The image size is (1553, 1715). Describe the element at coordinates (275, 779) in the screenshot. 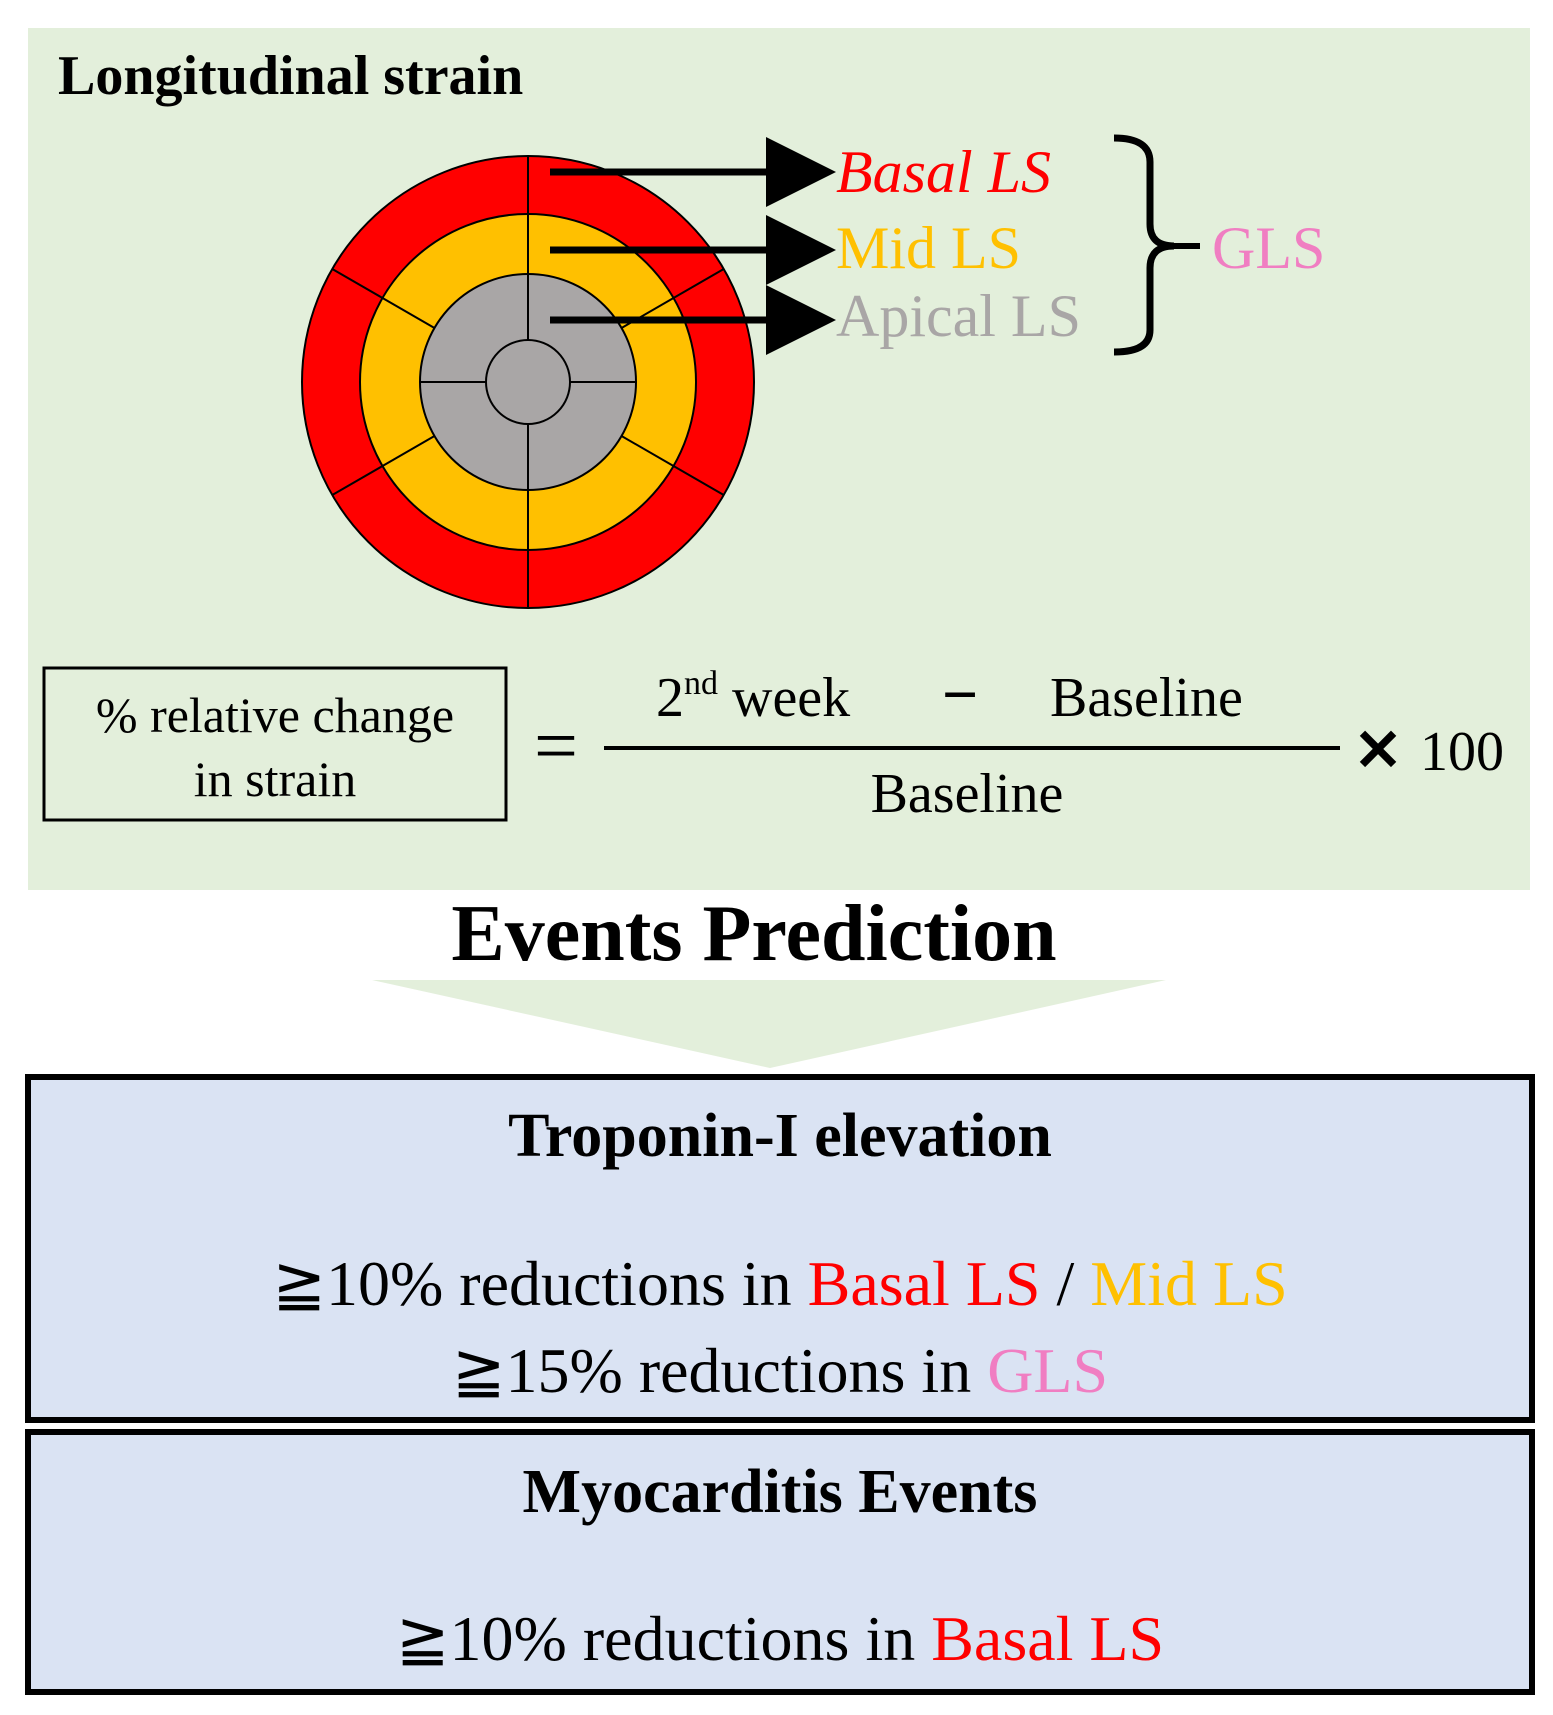

I see `formula-lhs-line2: in strain` at that location.